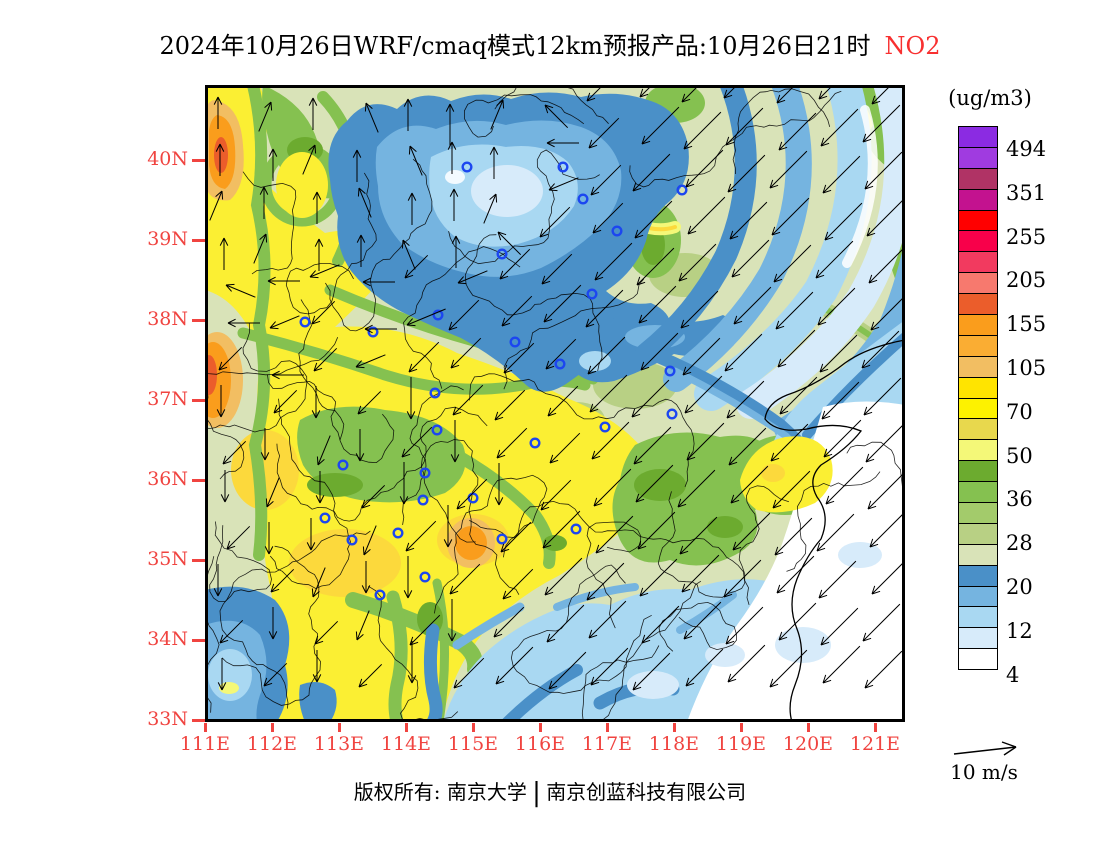 This screenshot has width=1100, height=850. I want to click on colorbar-value: 351, so click(1026, 192).